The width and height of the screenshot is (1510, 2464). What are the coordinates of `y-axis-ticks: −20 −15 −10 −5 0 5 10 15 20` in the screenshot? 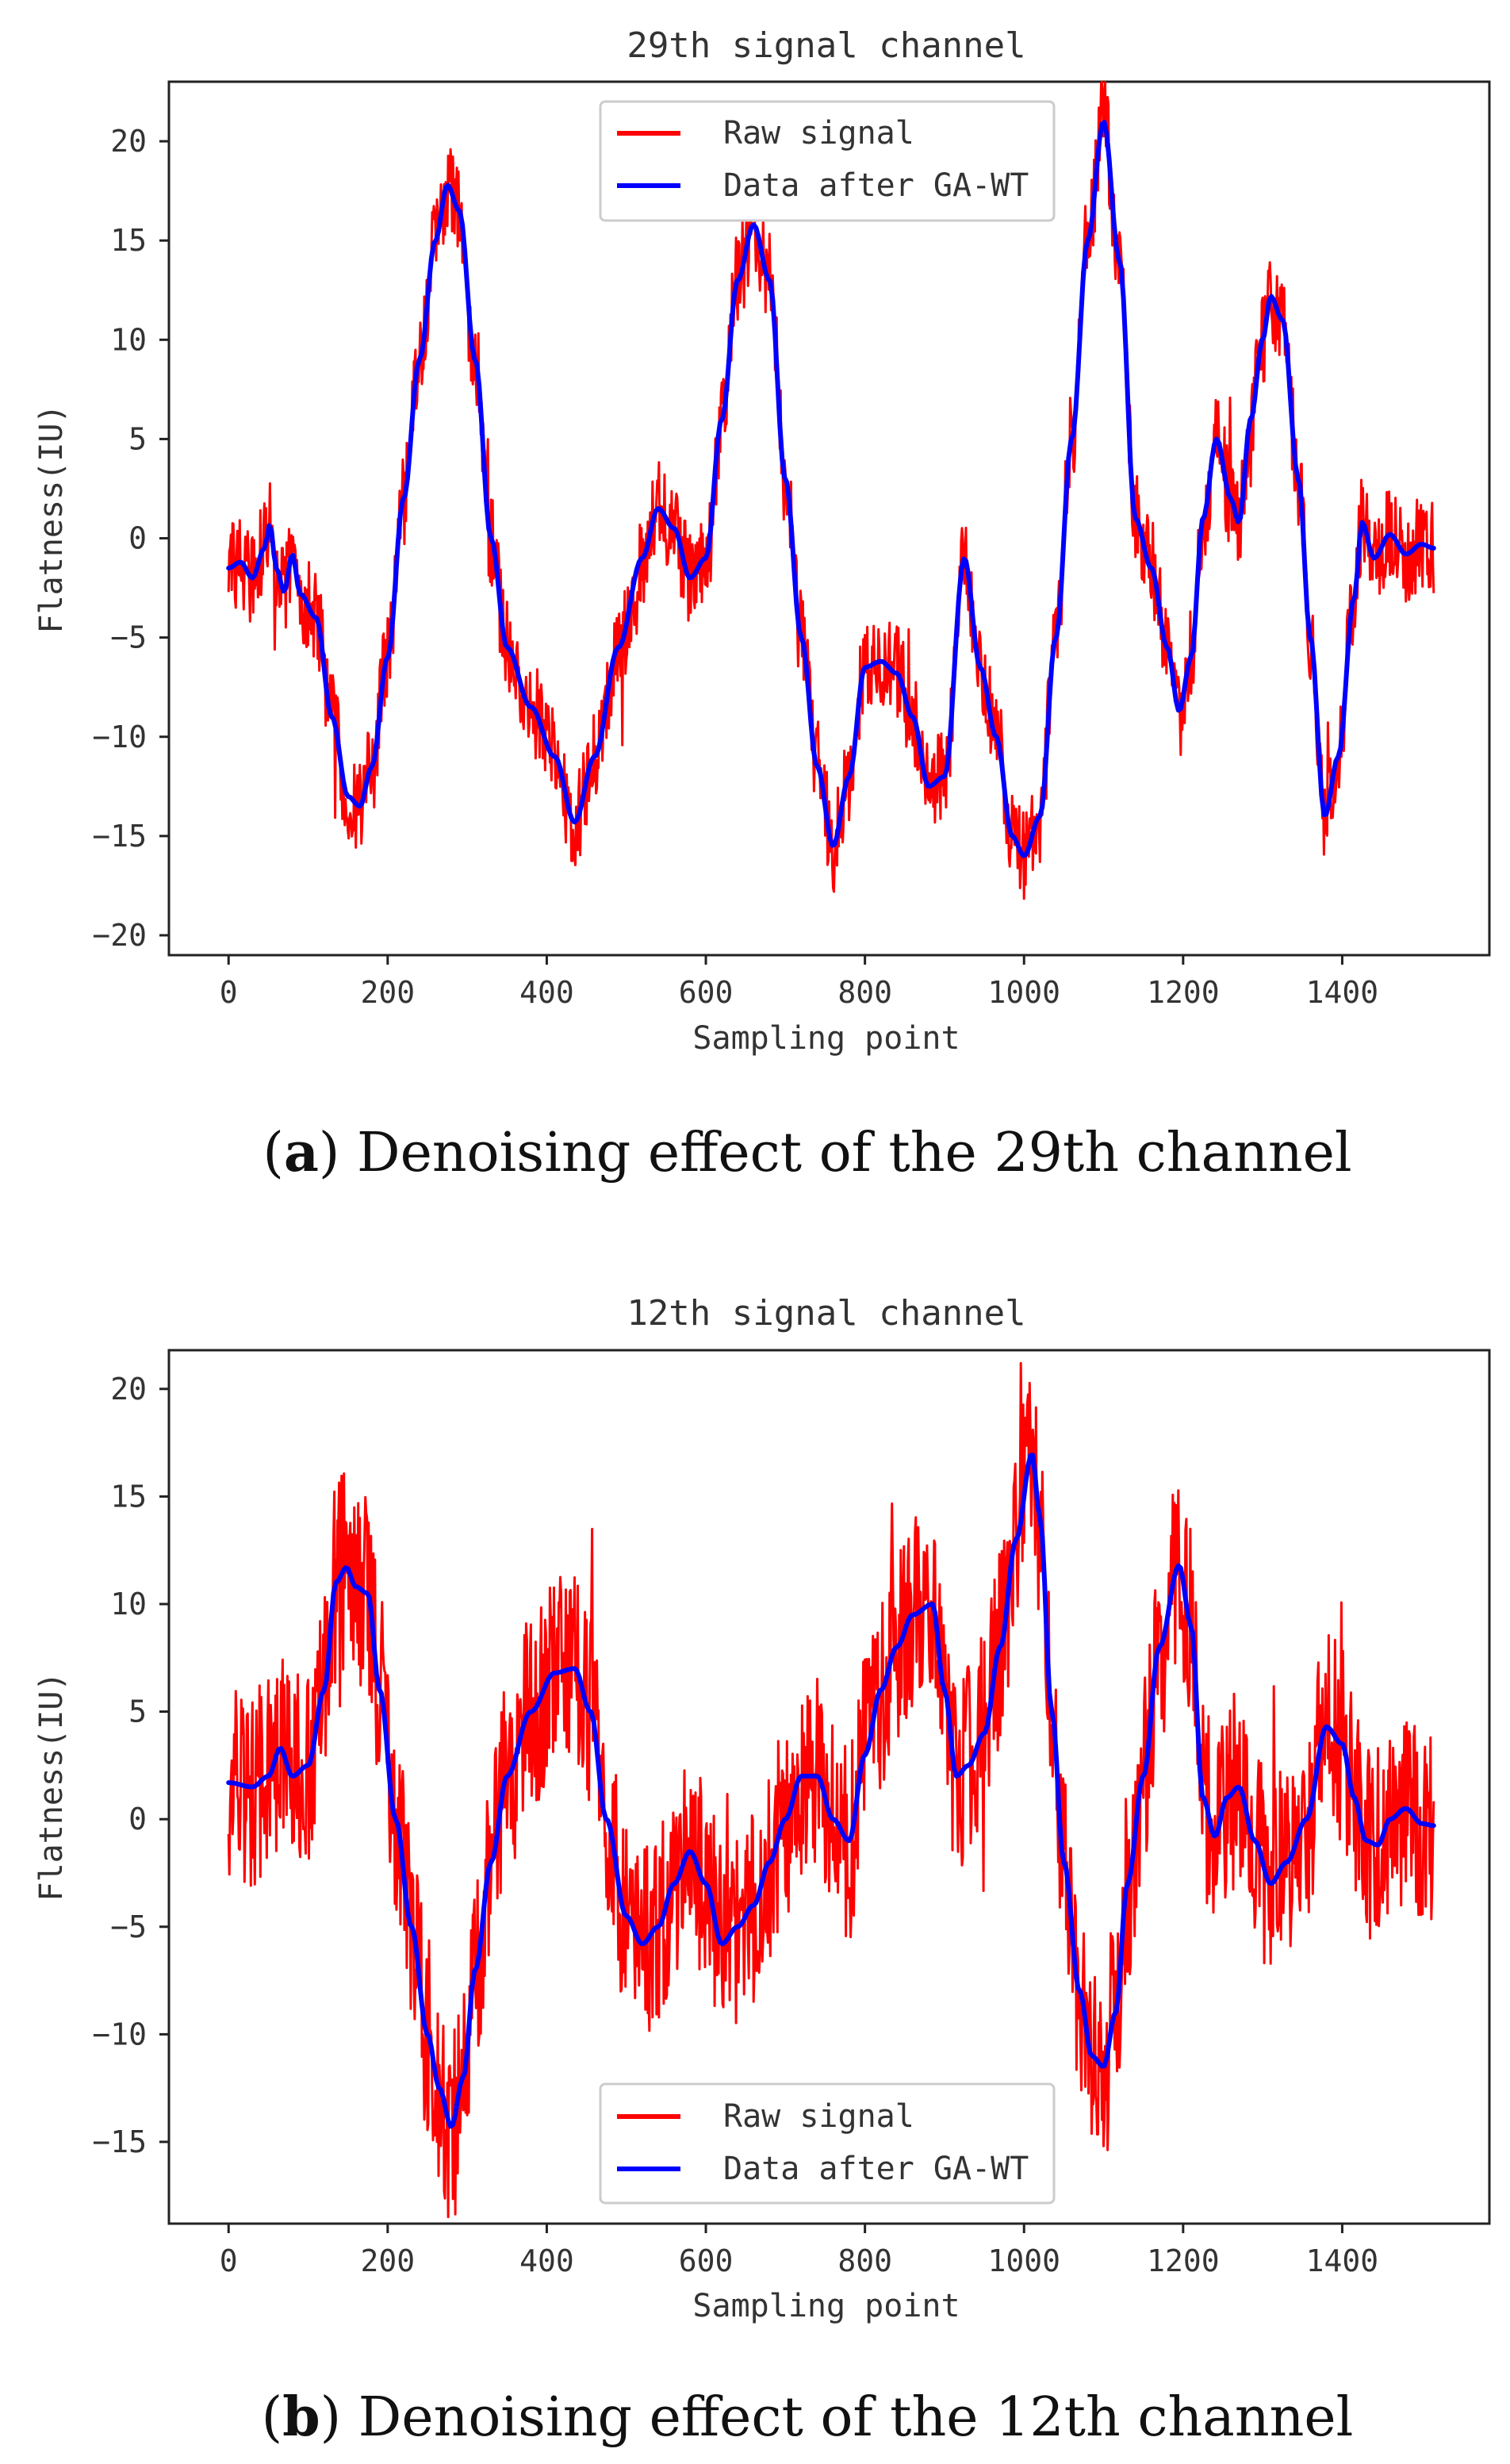 It's located at (130, 538).